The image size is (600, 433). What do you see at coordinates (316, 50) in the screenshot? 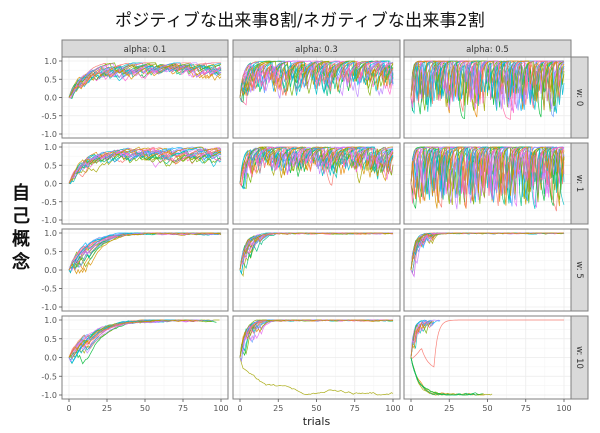
I see `facet-col-label: alpha: 0.3` at bounding box center [316, 50].